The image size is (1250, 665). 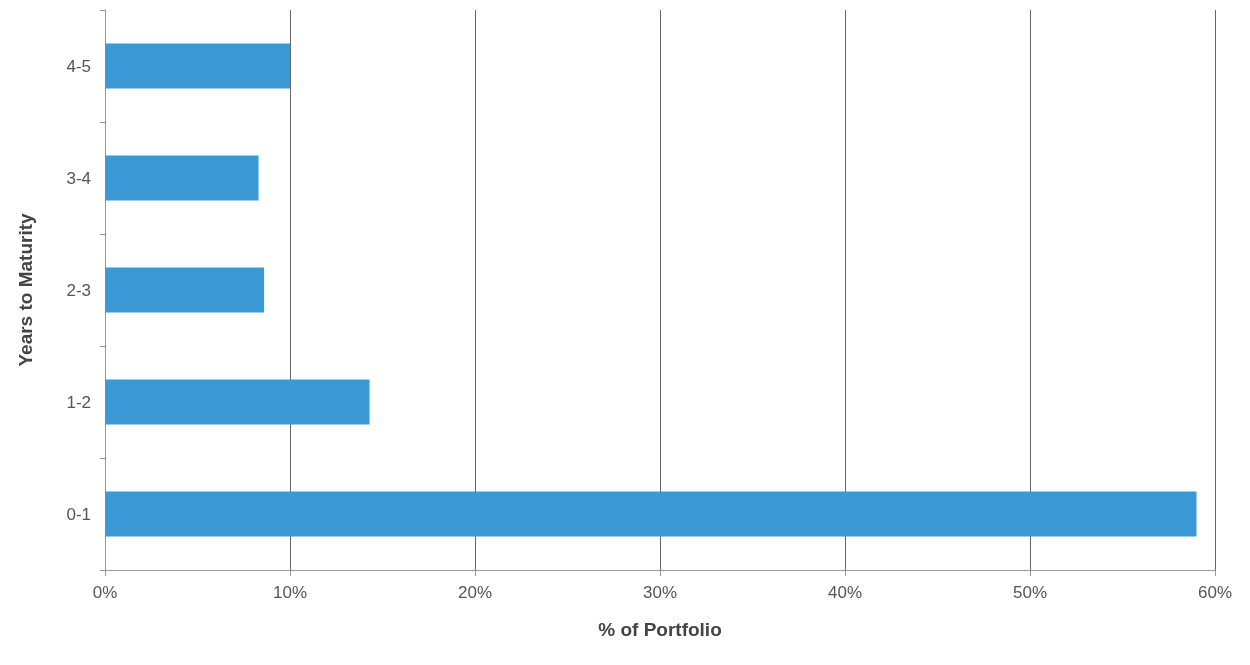 What do you see at coordinates (845, 592) in the screenshot?
I see `x-tick-label: 40%` at bounding box center [845, 592].